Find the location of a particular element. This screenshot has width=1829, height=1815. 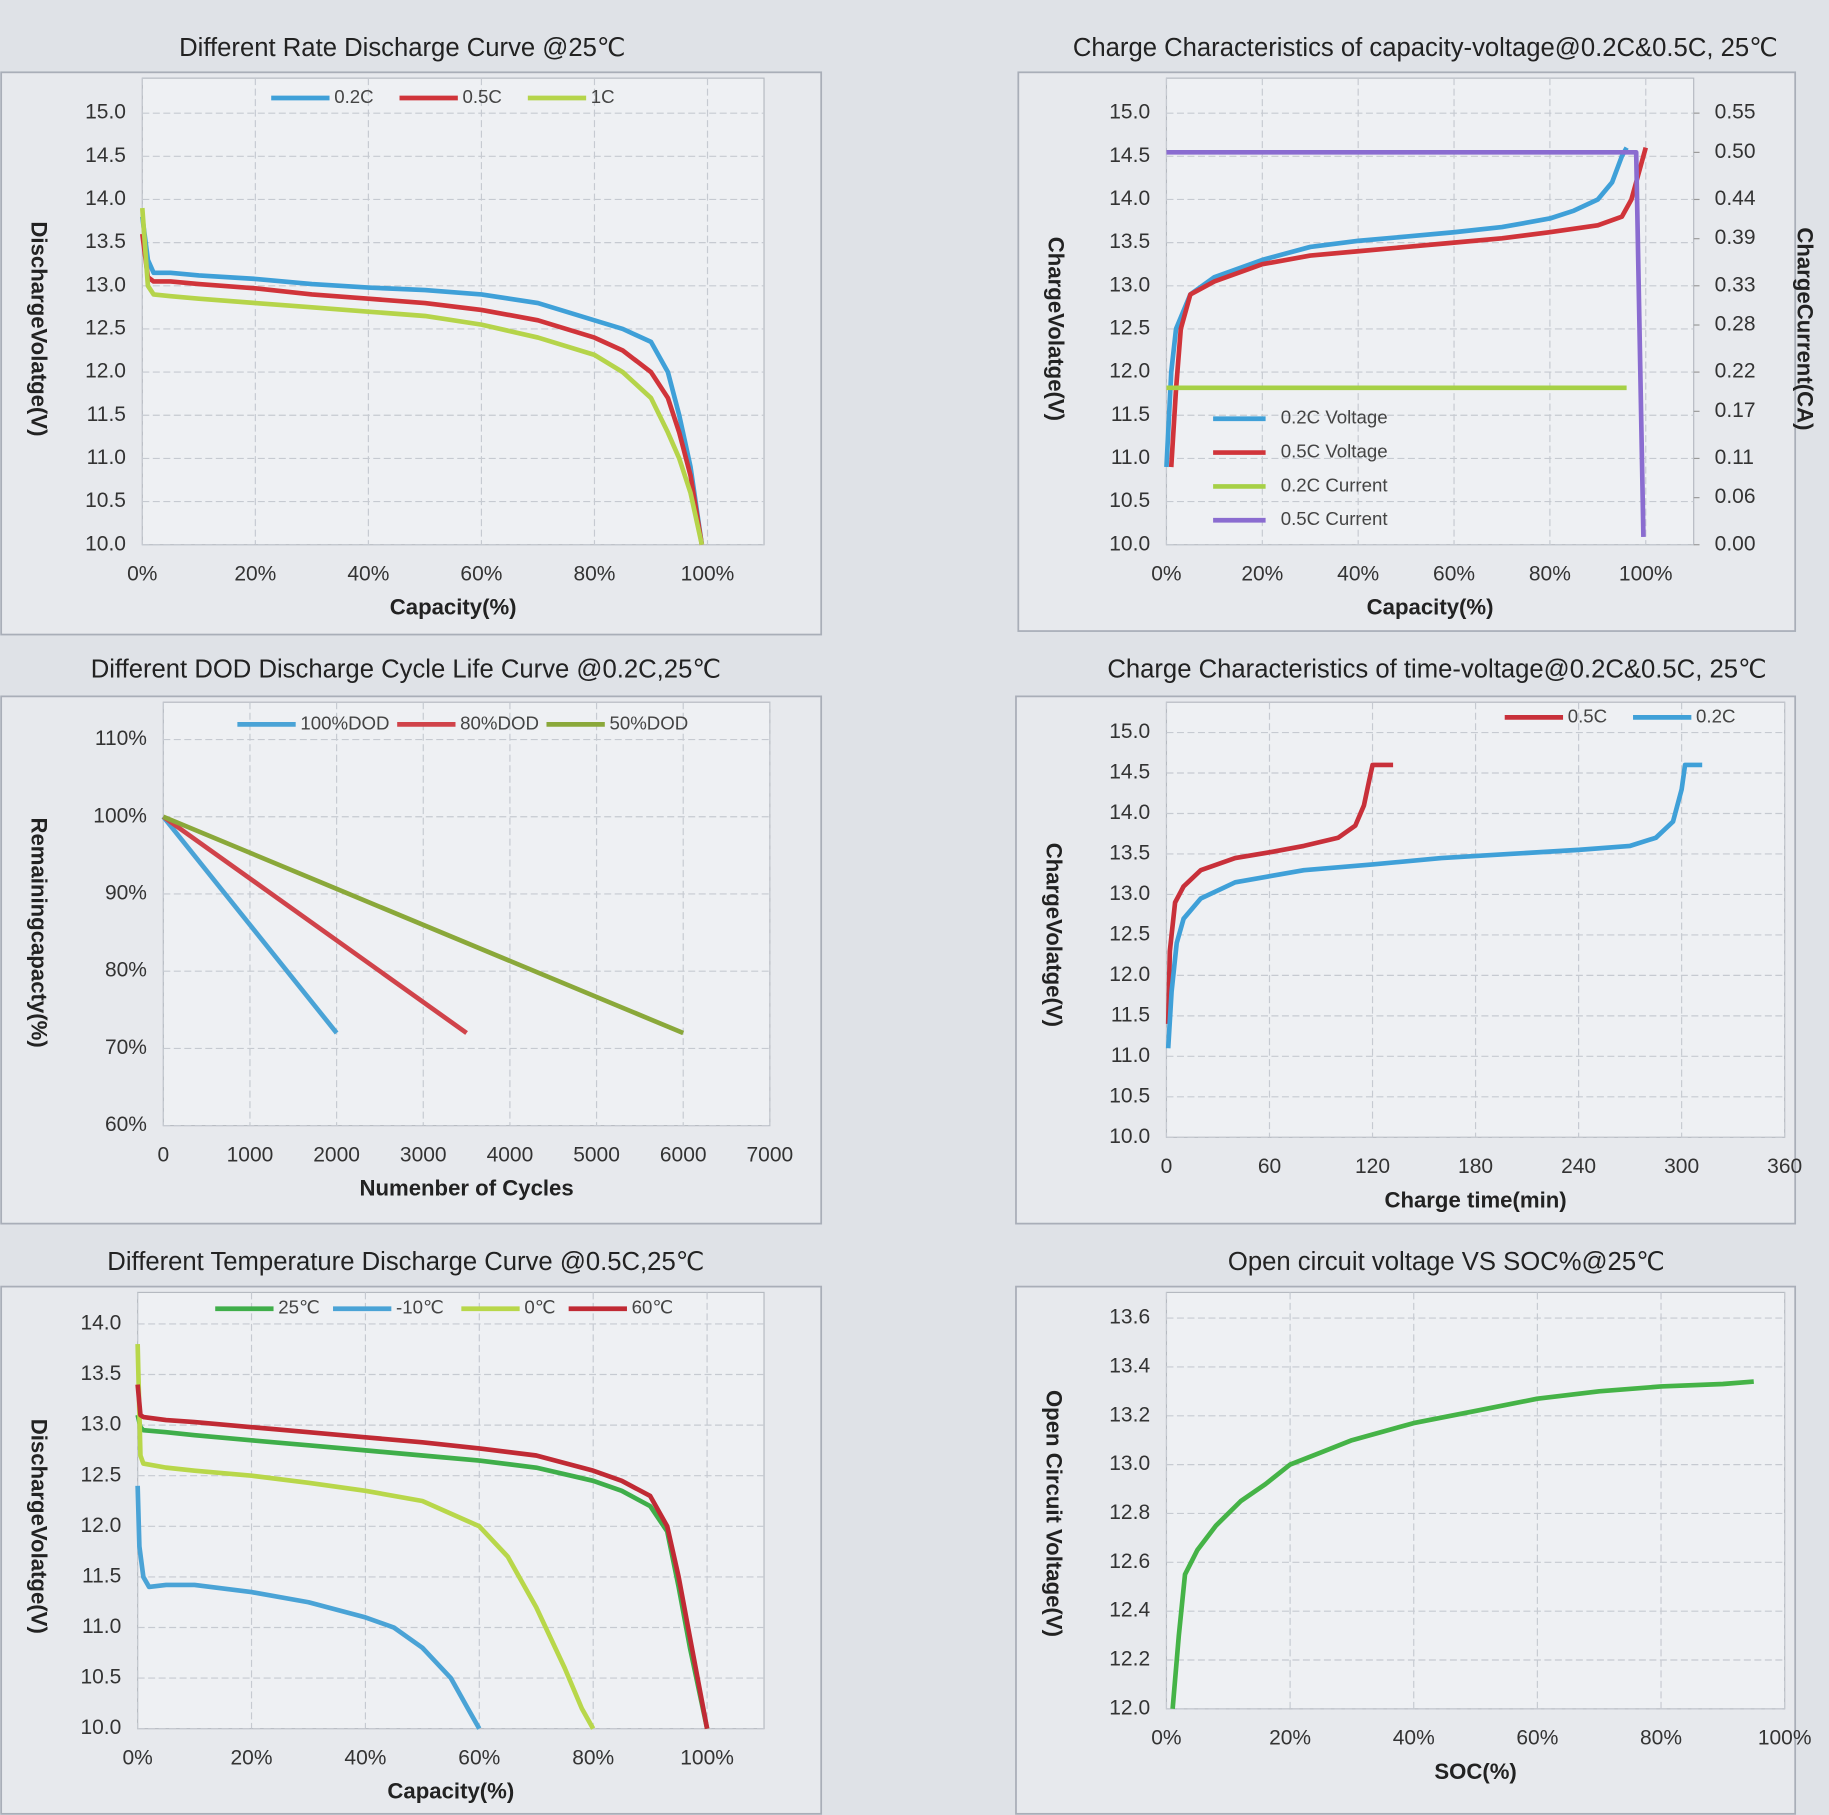

x-tick-label: 7000 is located at coordinates (770, 1155).